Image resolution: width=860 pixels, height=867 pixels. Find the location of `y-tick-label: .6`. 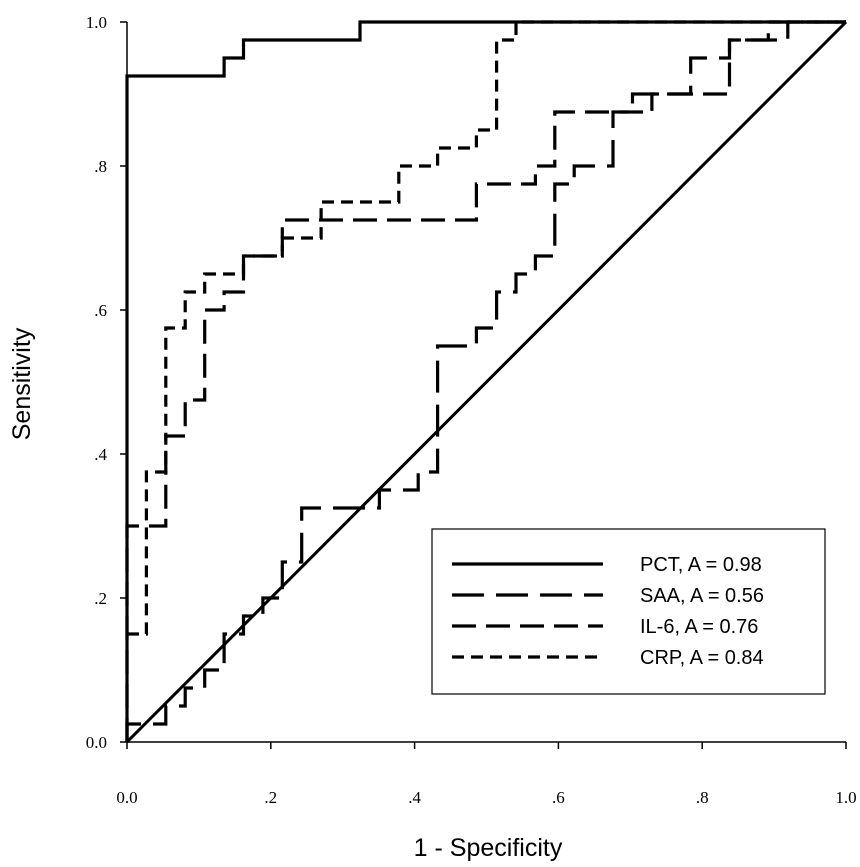

y-tick-label: .6 is located at coordinates (100, 310).